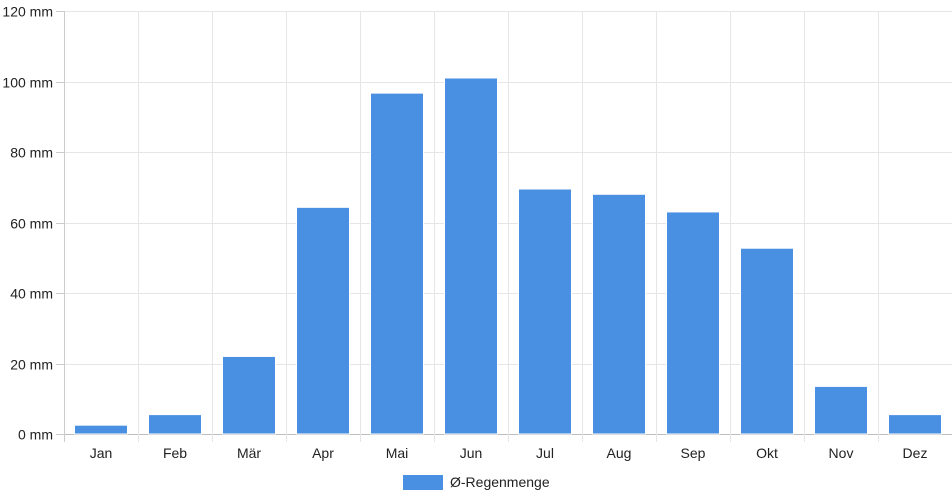 The image size is (952, 500). Describe the element at coordinates (323, 453) in the screenshot. I see `x-tick-label: Apr` at that location.